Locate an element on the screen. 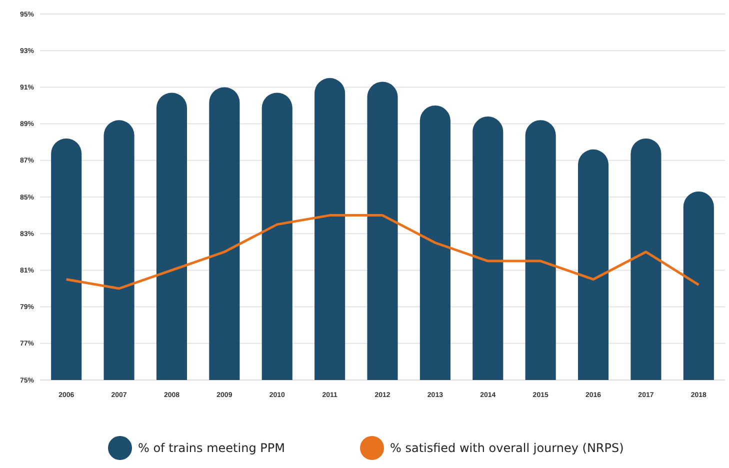 The width and height of the screenshot is (729, 468). legend-label: % satisfied with overall journey (NRPS) is located at coordinates (507, 448).